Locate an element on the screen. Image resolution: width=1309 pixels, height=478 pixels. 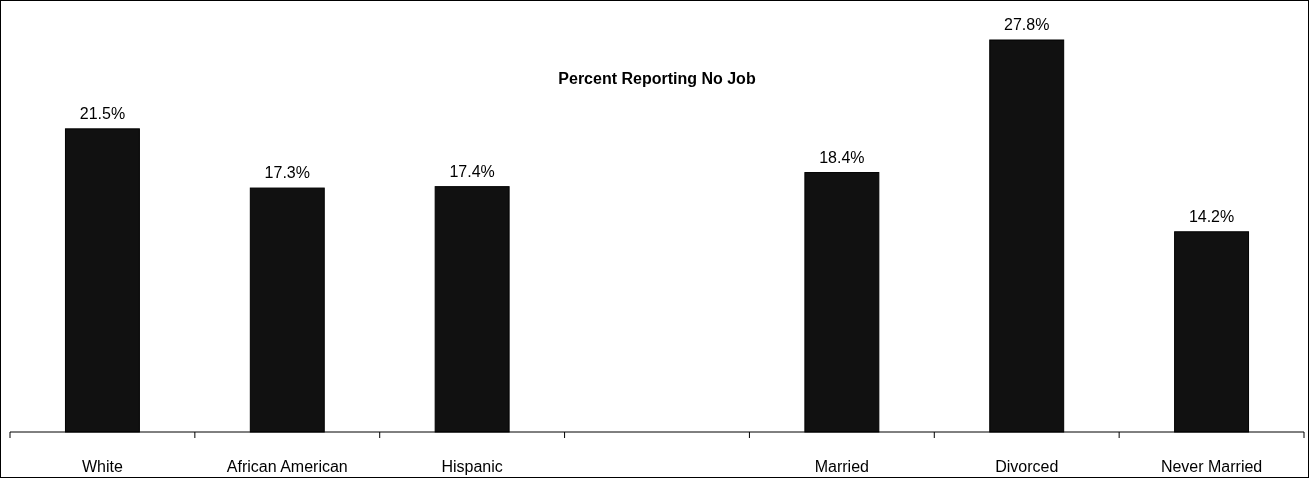
data-label: 21.5% is located at coordinates (102, 113).